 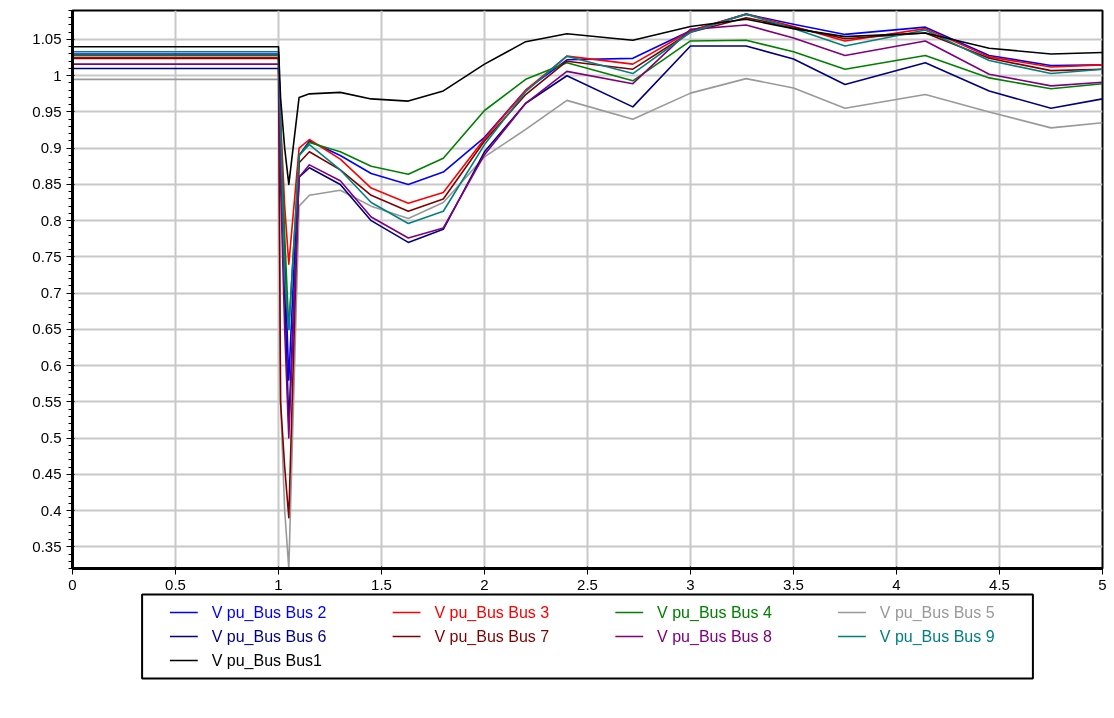 I want to click on x-tick-label: 2, so click(x=484, y=584).